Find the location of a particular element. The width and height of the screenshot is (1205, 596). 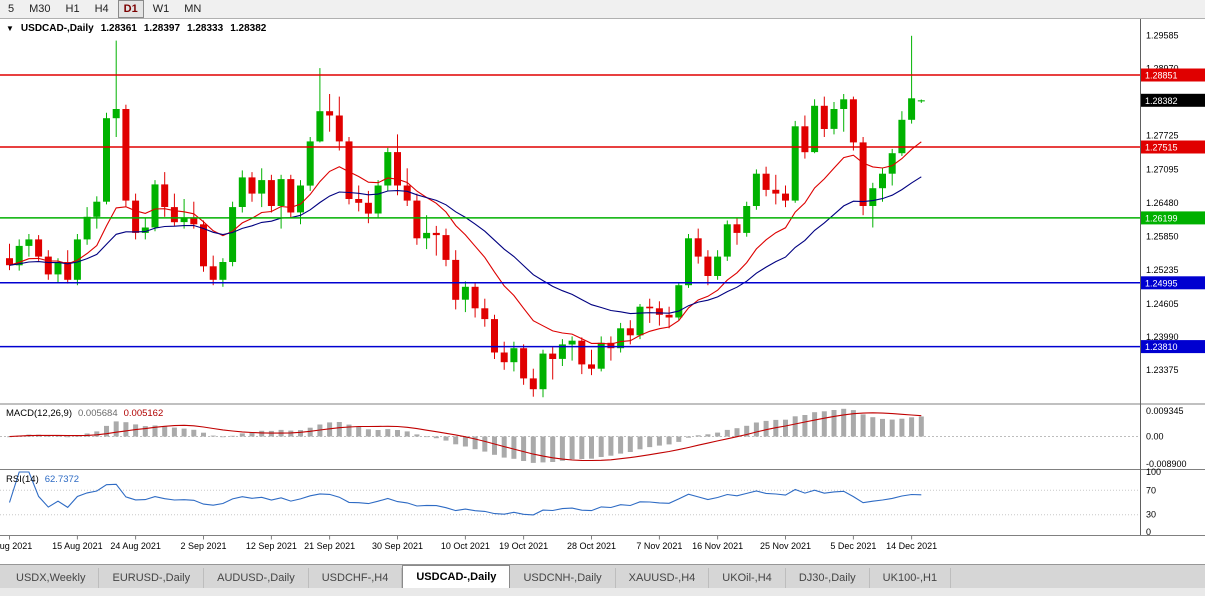

price-tag-1.26199-label: 1.26199 is located at coordinates (1161, 218).